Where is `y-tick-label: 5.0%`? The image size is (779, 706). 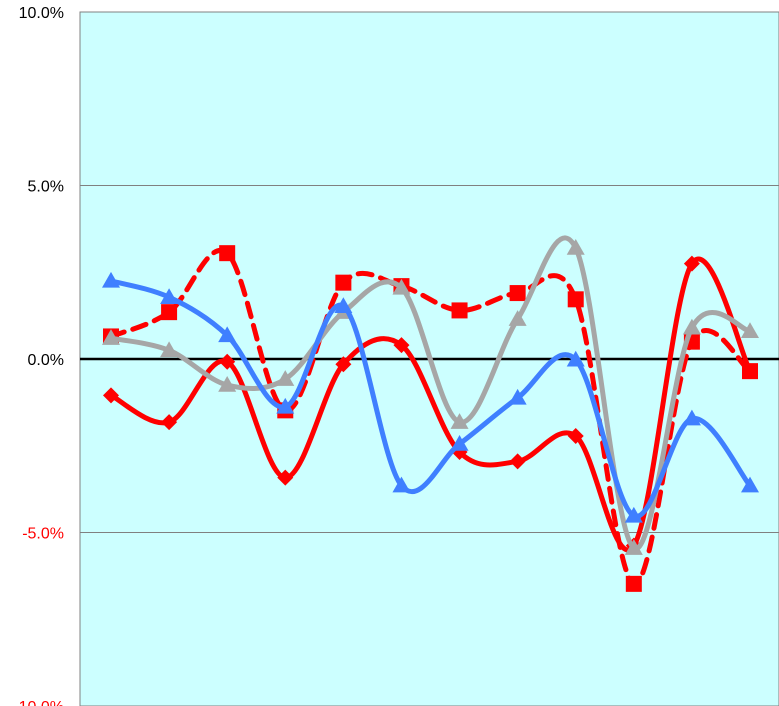
y-tick-label: 5.0% is located at coordinates (46, 187).